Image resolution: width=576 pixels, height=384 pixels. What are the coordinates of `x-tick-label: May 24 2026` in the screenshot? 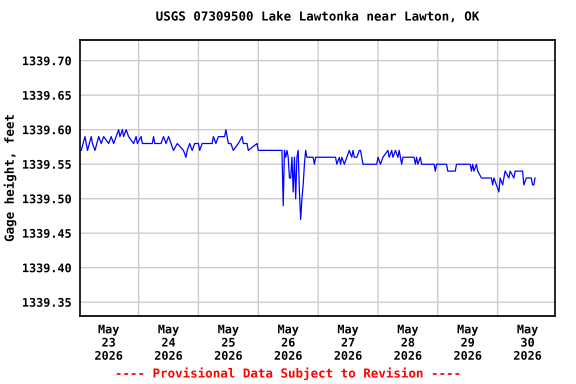 It's located at (168, 342).